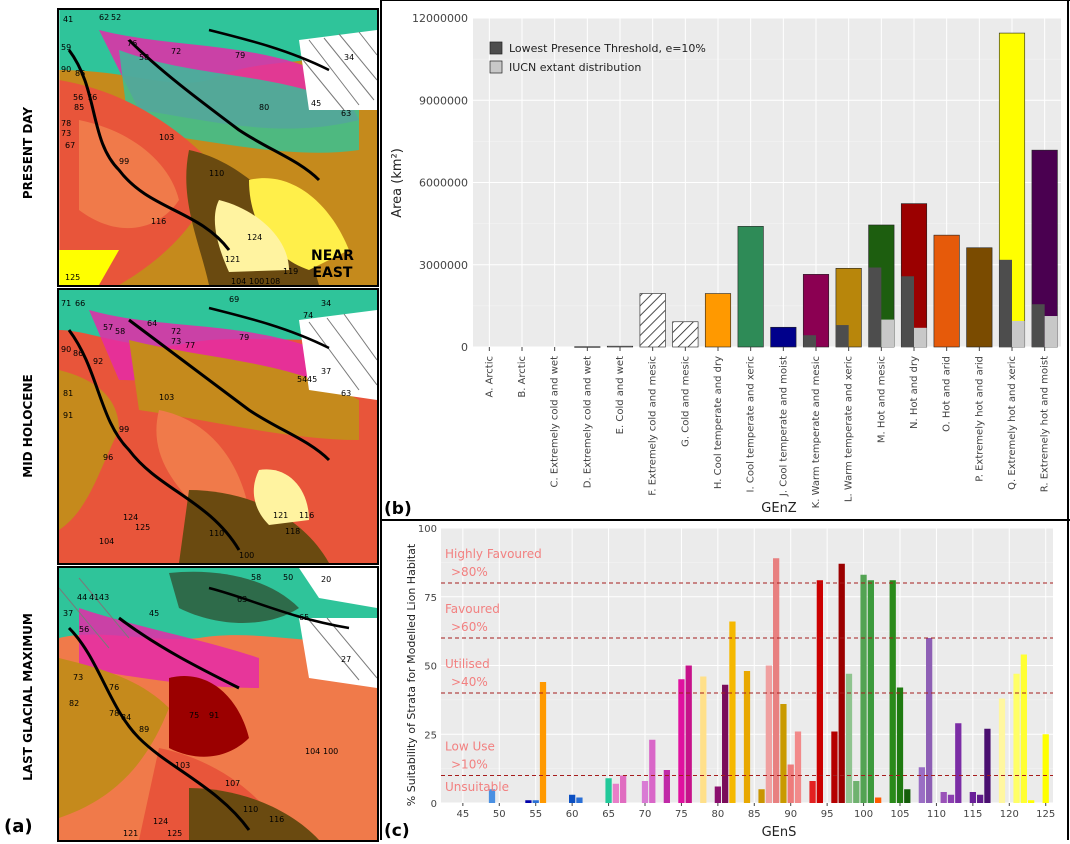  I want to click on x-tick-label: O. Hot and arid, so click(947, 394).